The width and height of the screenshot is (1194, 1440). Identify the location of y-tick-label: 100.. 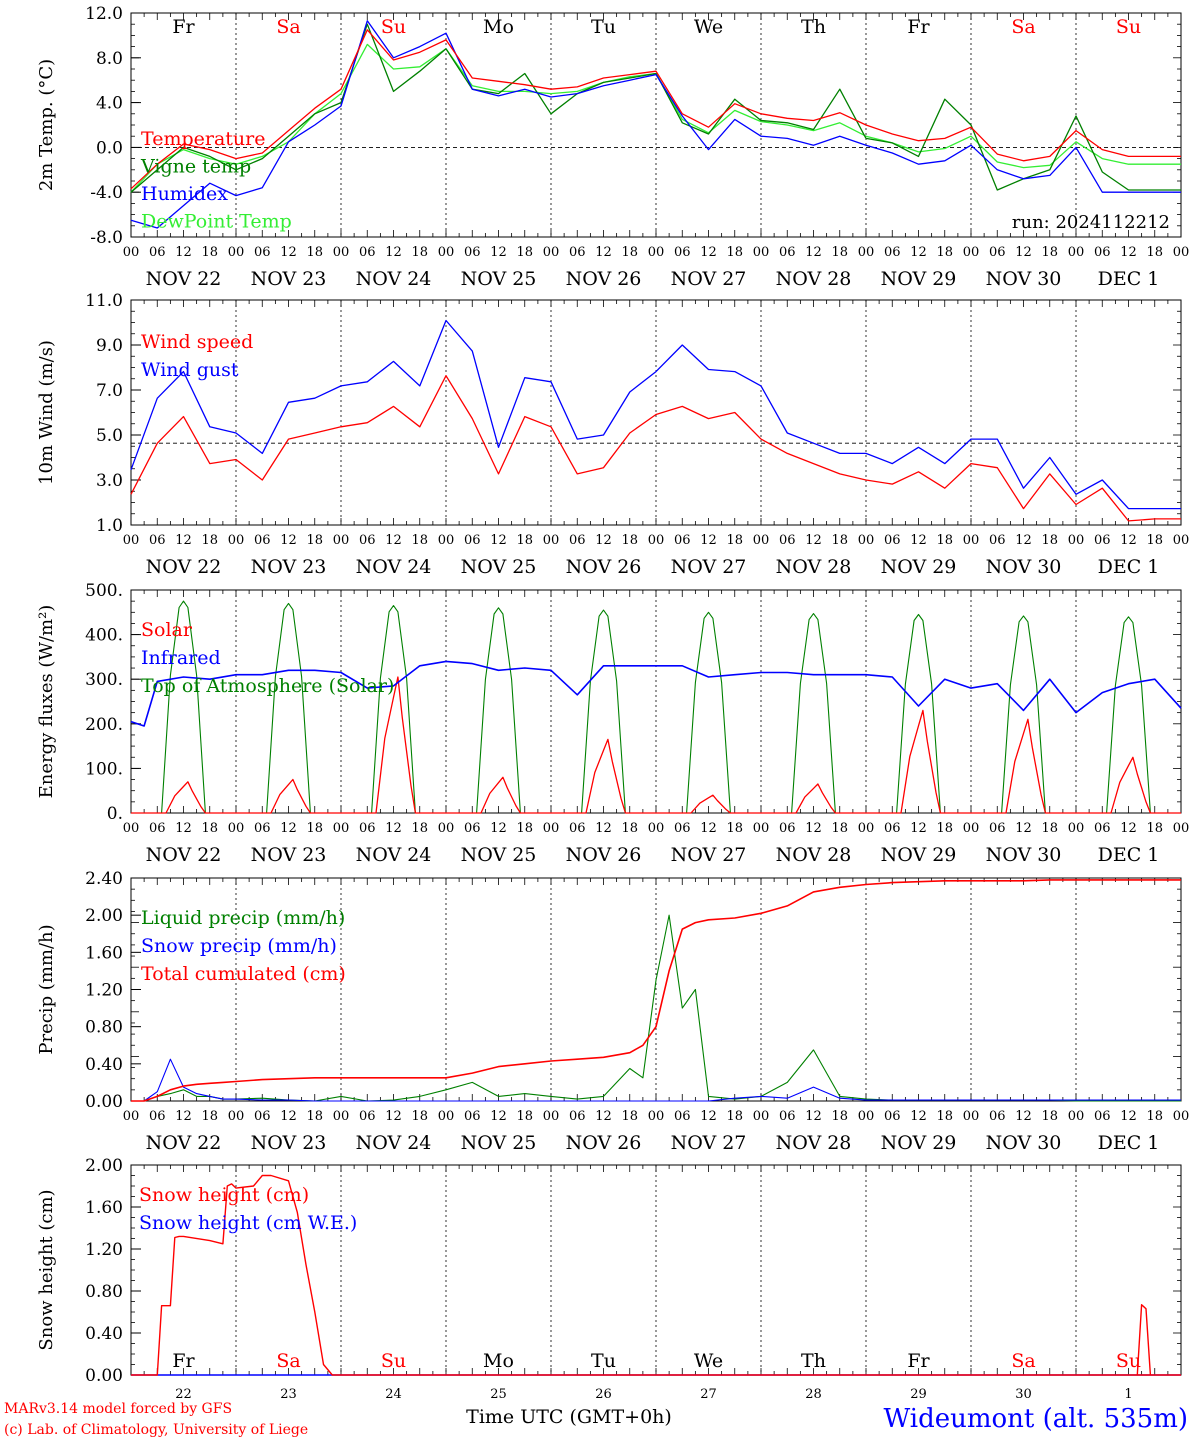
(104, 769).